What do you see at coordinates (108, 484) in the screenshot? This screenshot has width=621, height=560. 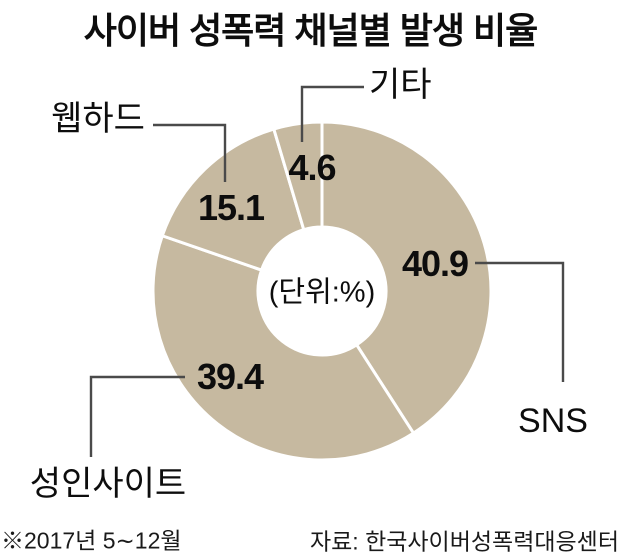 I see `label-adult-site: 성인사이트` at bounding box center [108, 484].